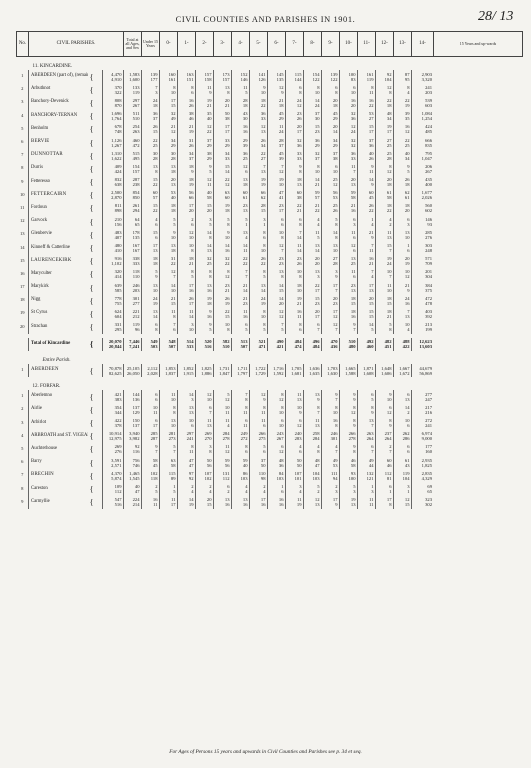  I want to click on value-cell: 1,696 1,764, so click(113, 116).